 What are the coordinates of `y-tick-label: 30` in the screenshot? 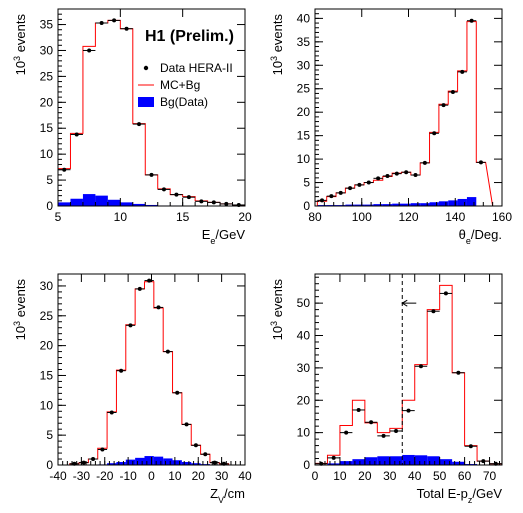 It's located at (47, 286).